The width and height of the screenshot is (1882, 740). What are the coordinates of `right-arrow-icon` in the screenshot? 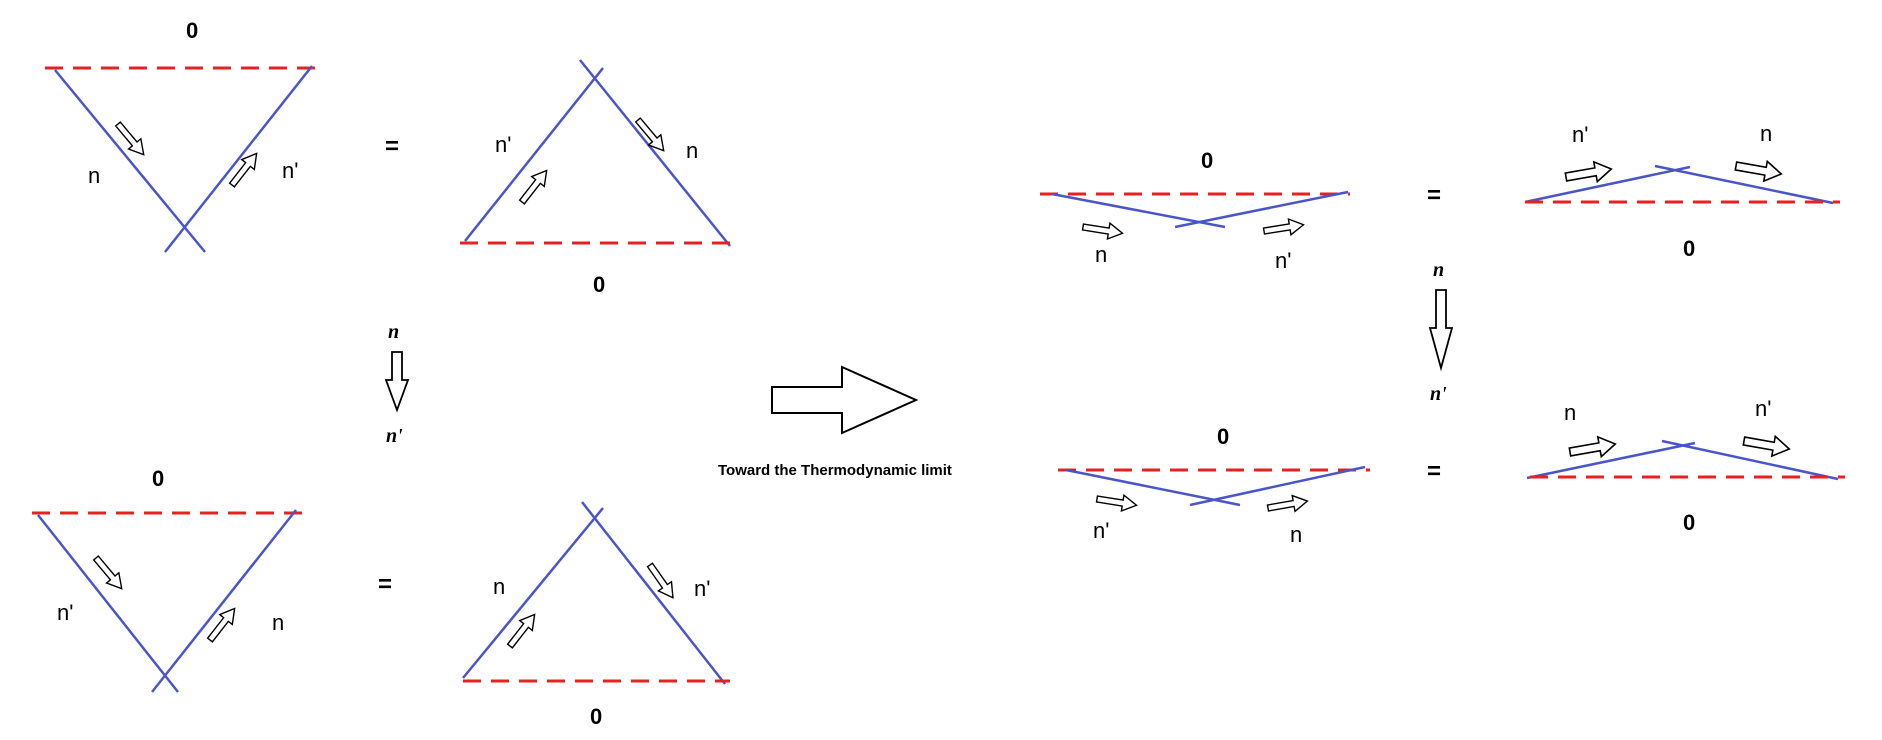 It's located at (845, 400).